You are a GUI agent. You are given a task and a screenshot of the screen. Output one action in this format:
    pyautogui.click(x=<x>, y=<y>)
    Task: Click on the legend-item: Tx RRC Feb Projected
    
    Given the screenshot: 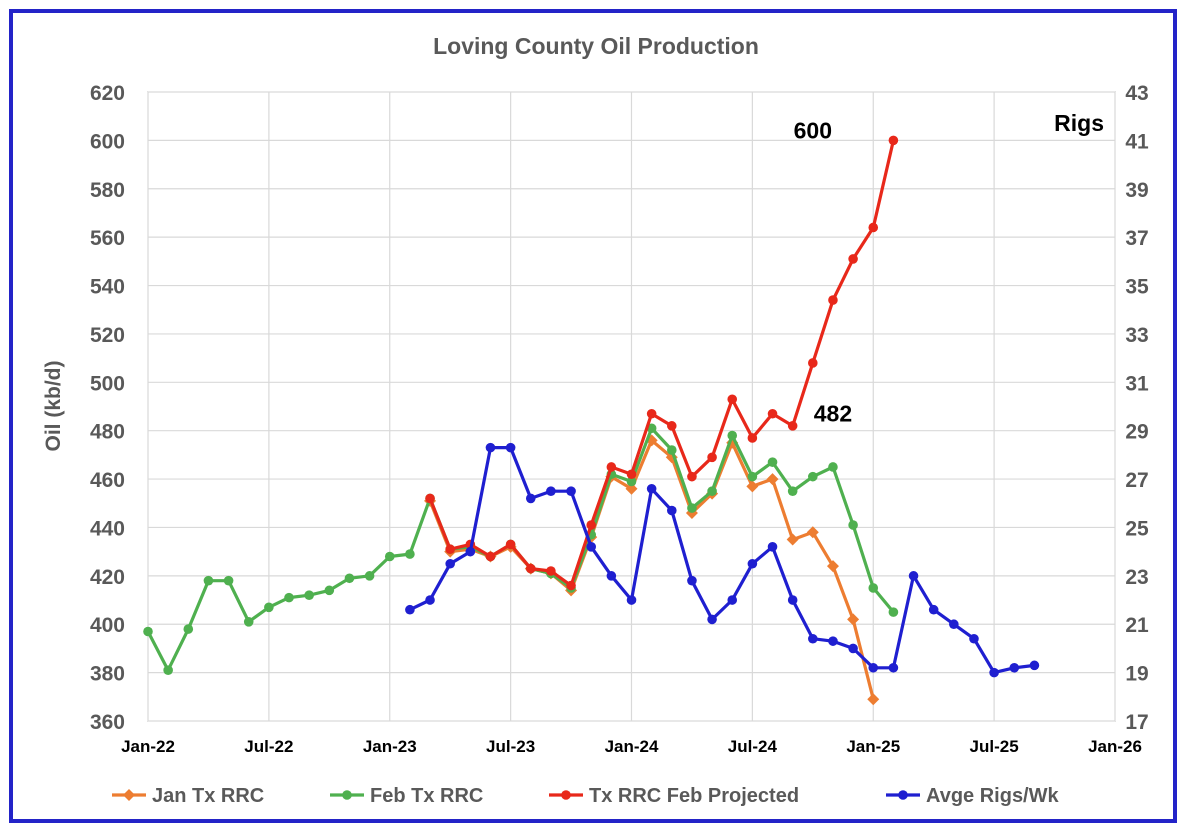 What is the action you would take?
    pyautogui.click(x=674, y=796)
    